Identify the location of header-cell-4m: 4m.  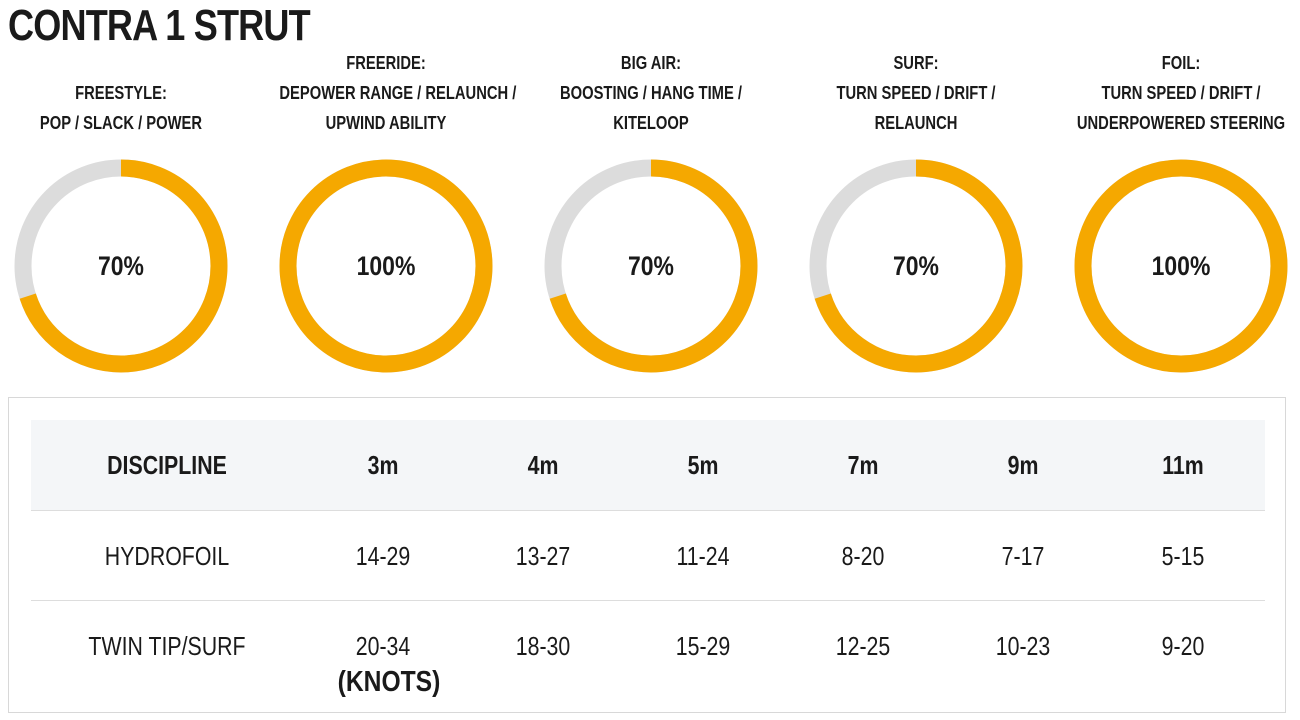
(543, 465).